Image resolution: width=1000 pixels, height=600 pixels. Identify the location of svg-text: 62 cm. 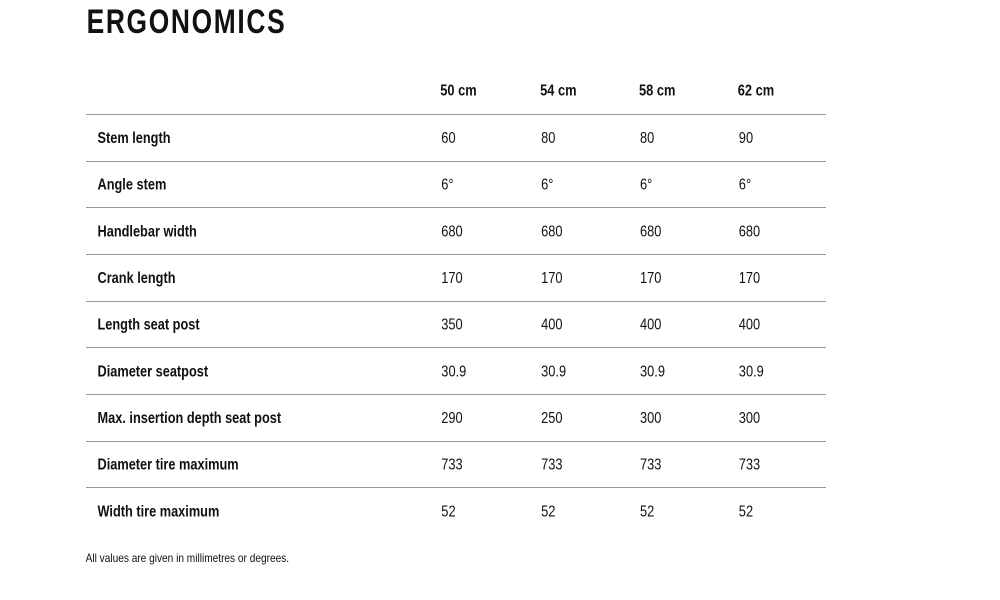
(756, 91).